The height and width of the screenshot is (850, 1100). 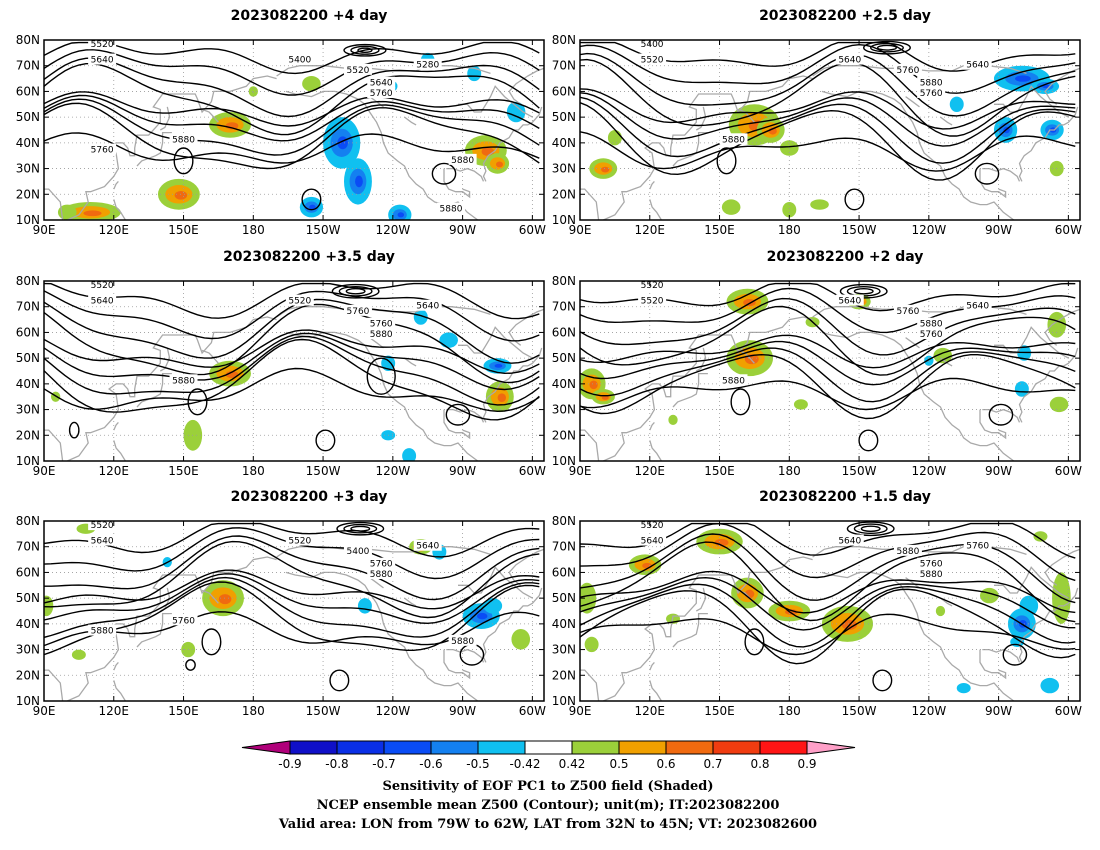 I want to click on lon-label: 120W, so click(x=928, y=471).